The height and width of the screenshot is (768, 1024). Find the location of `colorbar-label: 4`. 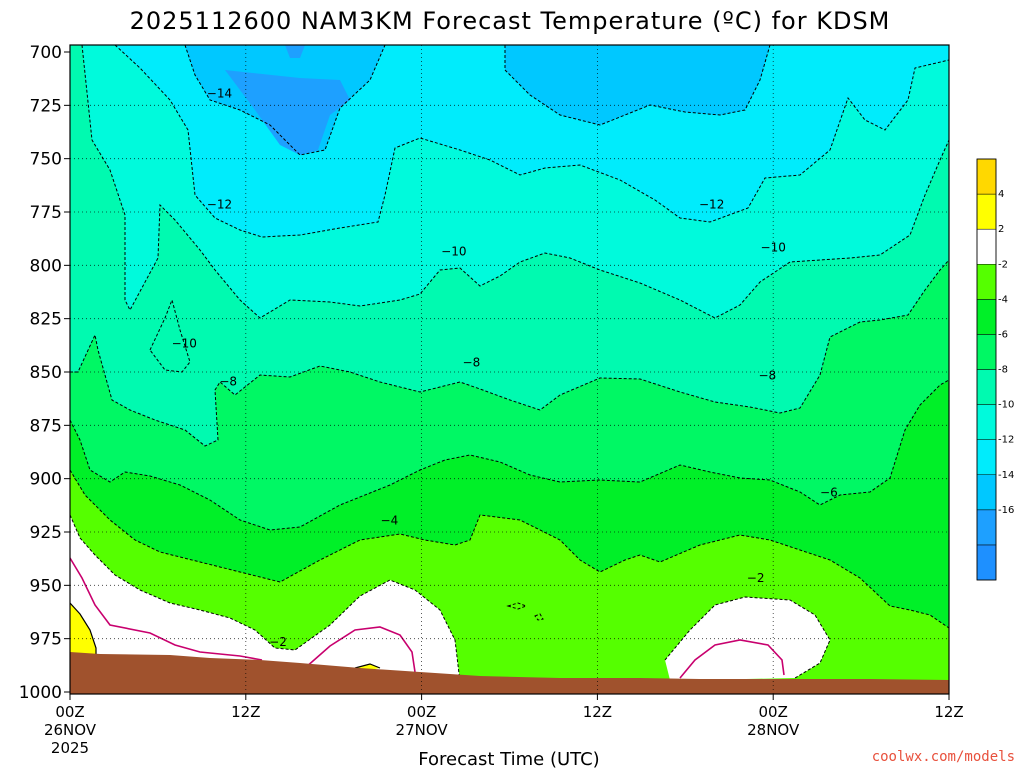

colorbar-label: 4 is located at coordinates (1001, 194).